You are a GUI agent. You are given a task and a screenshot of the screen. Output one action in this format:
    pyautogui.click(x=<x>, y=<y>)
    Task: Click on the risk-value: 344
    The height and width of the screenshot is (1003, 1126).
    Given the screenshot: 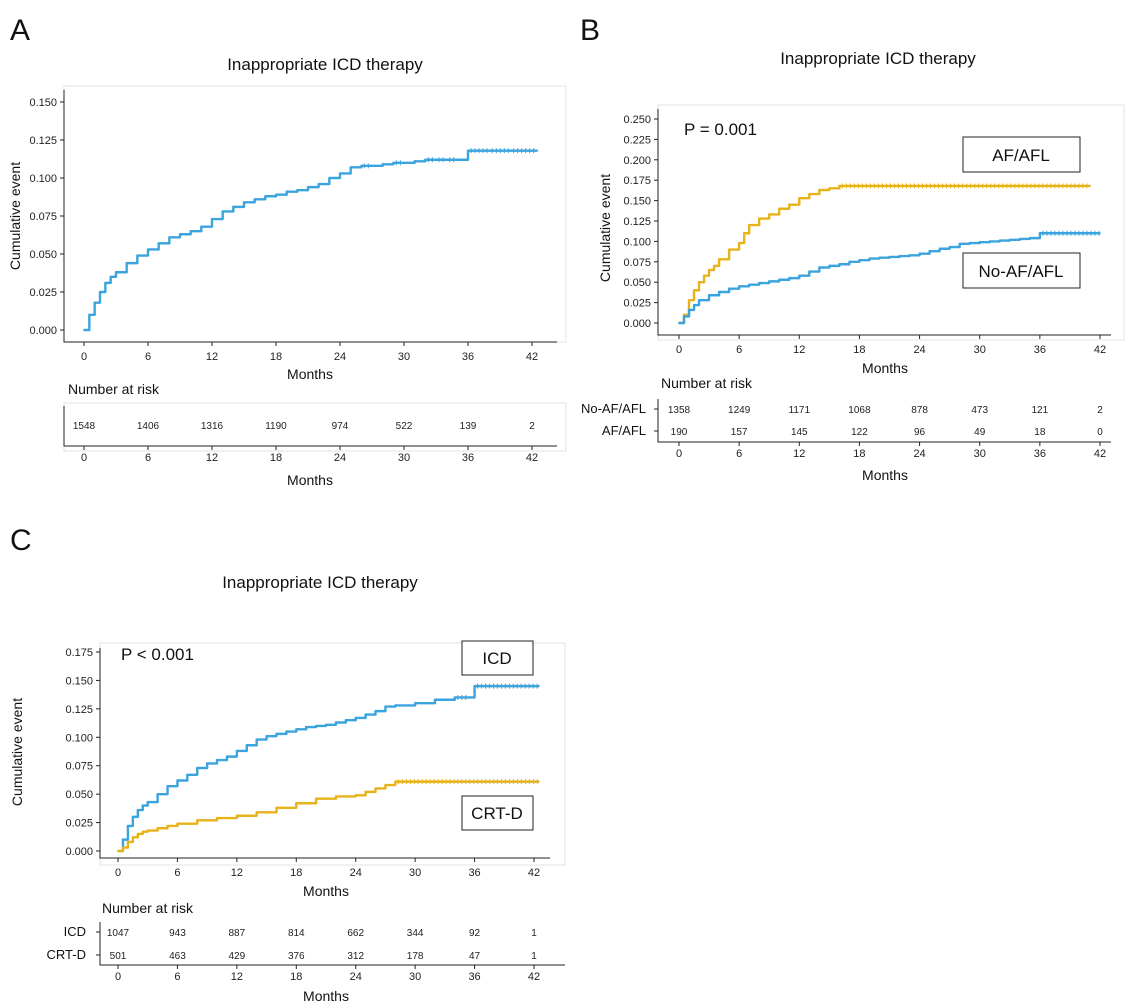 What is the action you would take?
    pyautogui.click(x=415, y=933)
    